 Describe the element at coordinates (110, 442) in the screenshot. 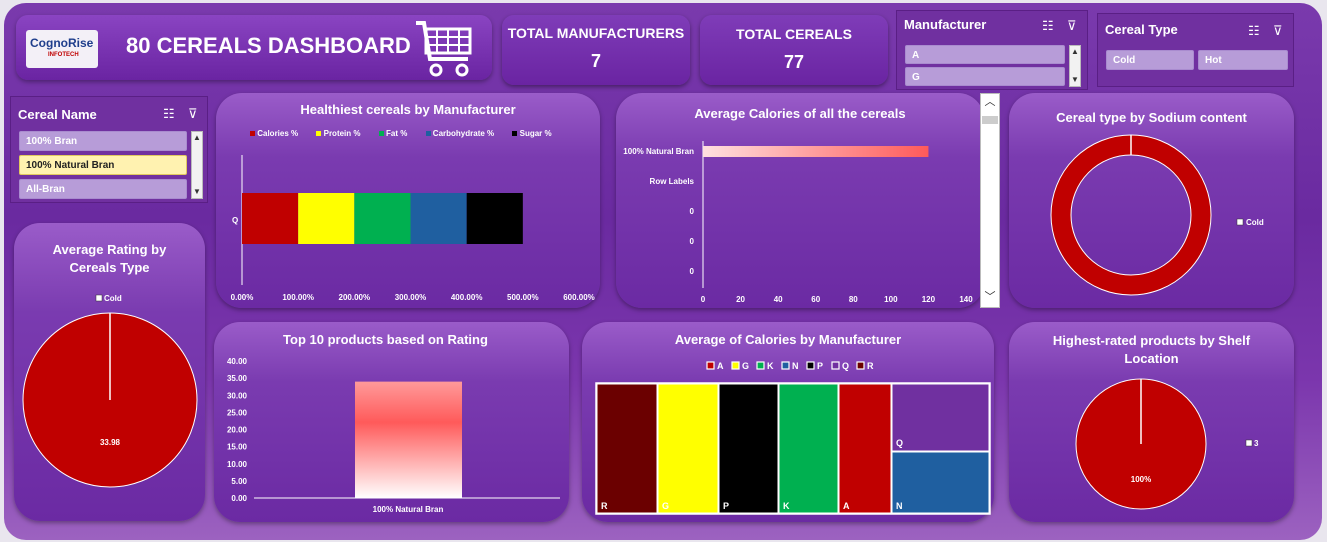

I see `avg-rating-data-label: 33.98` at that location.